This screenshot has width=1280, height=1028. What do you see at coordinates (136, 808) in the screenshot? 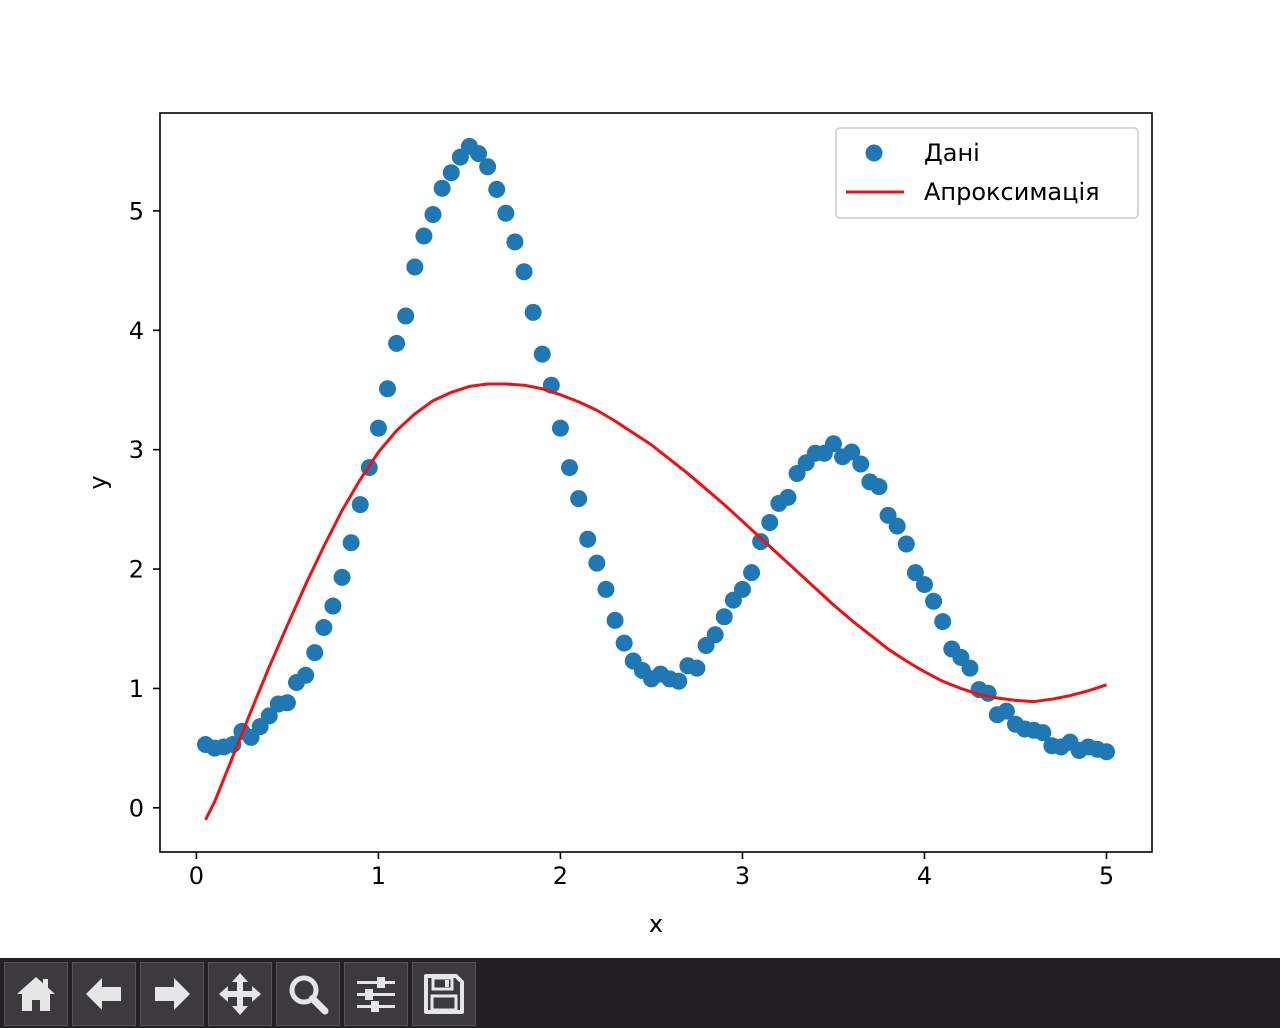
I see `y-tick-label: 0` at bounding box center [136, 808].